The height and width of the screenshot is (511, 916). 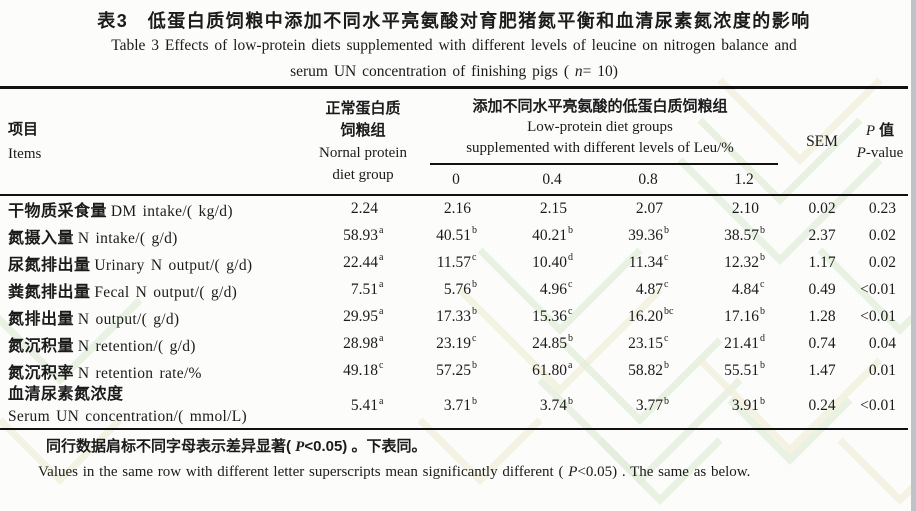 What do you see at coordinates (744, 369) in the screenshot?
I see `cell-leu-1.2: 55.51b` at bounding box center [744, 369].